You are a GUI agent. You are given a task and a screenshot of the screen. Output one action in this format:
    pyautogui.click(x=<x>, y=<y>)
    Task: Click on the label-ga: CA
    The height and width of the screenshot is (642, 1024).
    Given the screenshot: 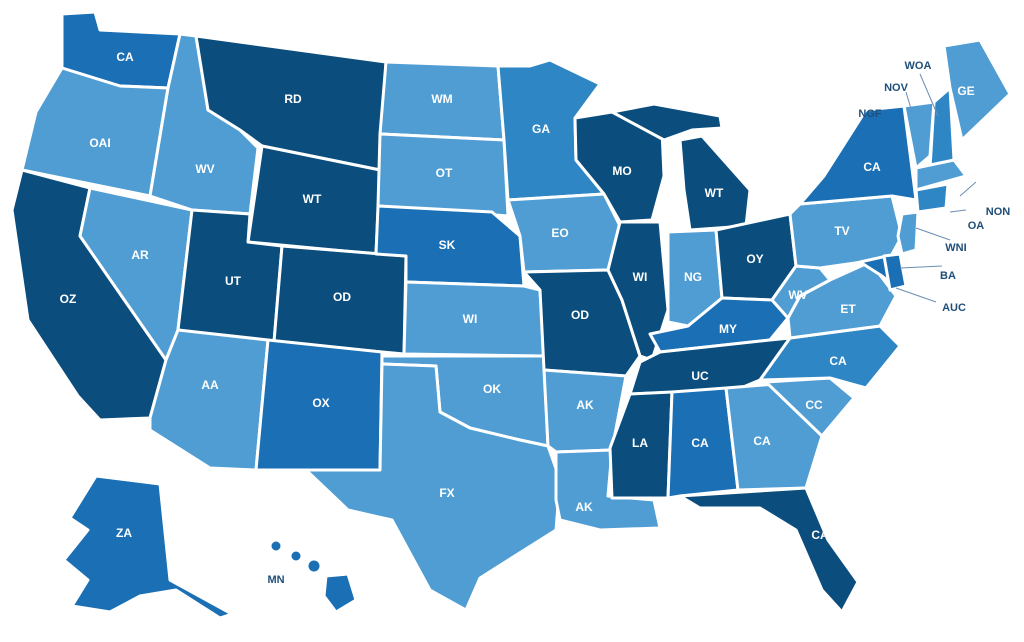 What is the action you would take?
    pyautogui.click(x=762, y=441)
    